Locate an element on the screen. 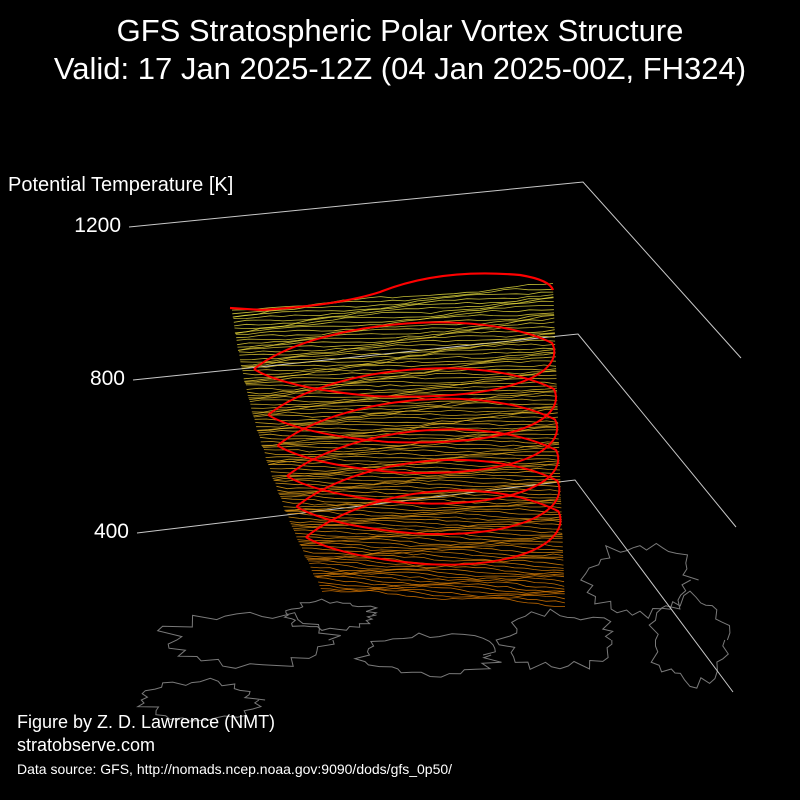 Image resolution: width=800 pixels, height=800 pixels. z-tick-label: 800 is located at coordinates (107, 378).